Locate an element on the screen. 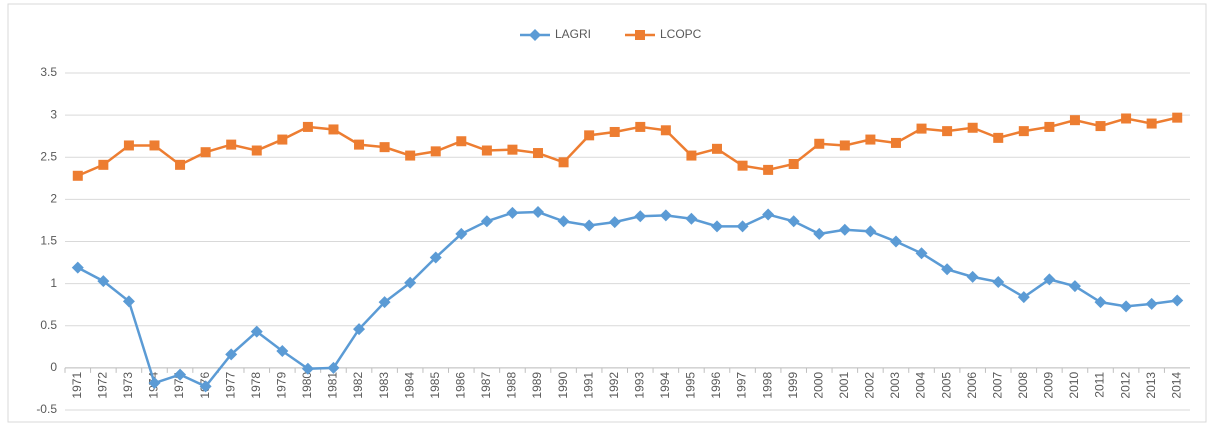  x-tick-label: 1980 is located at coordinates (307, 385).